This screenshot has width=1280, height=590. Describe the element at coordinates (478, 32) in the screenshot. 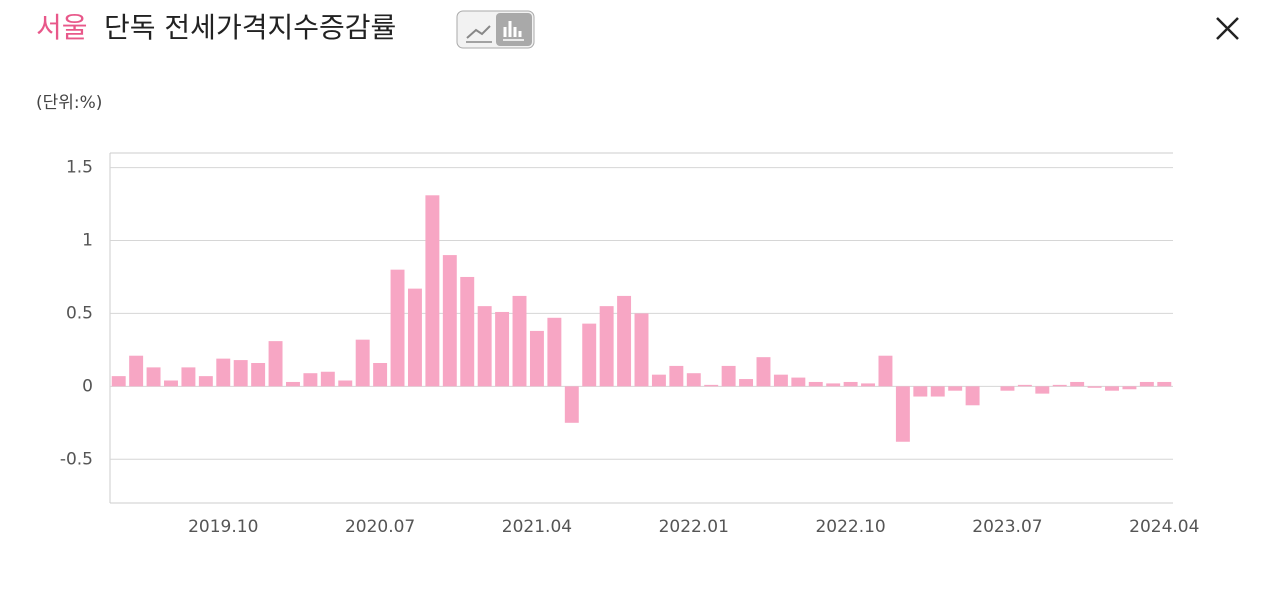

I see `line-icon` at that location.